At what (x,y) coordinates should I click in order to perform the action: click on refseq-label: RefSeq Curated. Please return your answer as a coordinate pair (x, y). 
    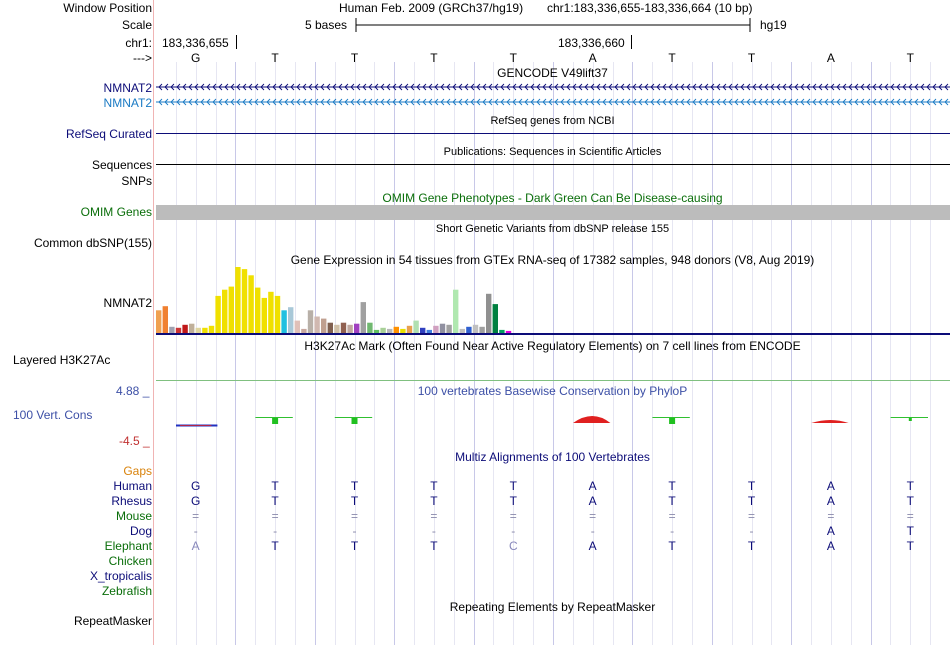
    Looking at the image, I should click on (108, 134).